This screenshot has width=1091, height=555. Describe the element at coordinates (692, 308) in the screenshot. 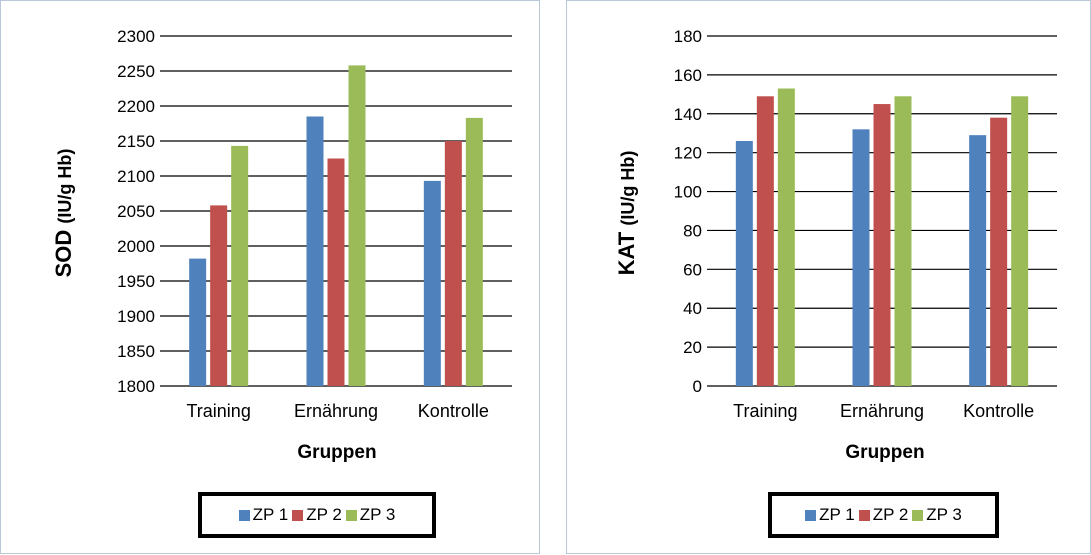

I see `y-tick-label: 40` at that location.